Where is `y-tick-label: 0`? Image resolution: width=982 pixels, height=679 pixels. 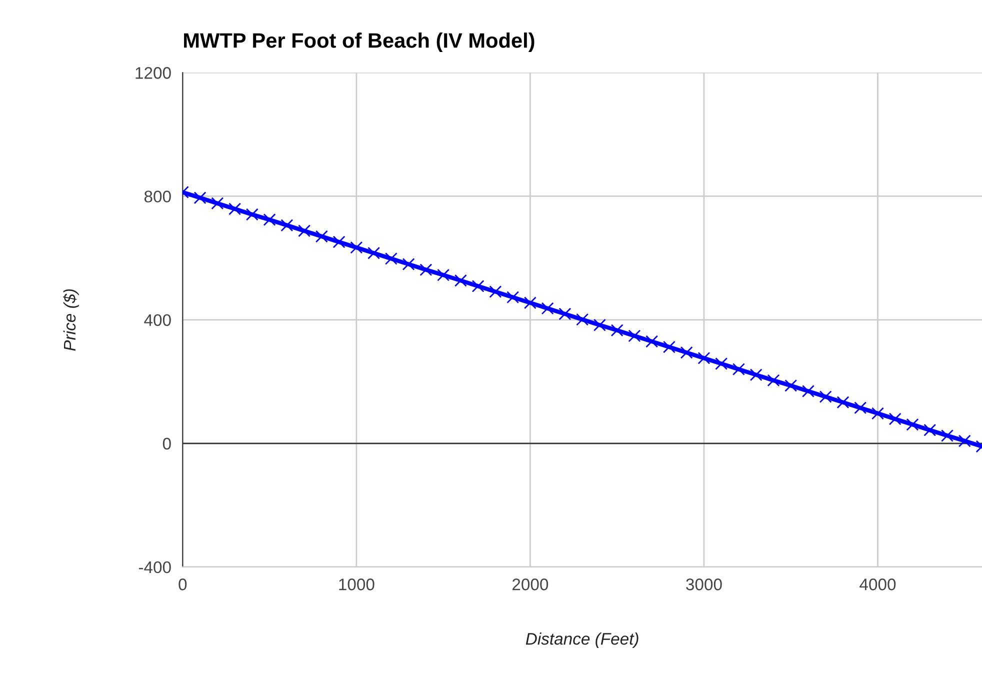 y-tick-label: 0 is located at coordinates (166, 444).